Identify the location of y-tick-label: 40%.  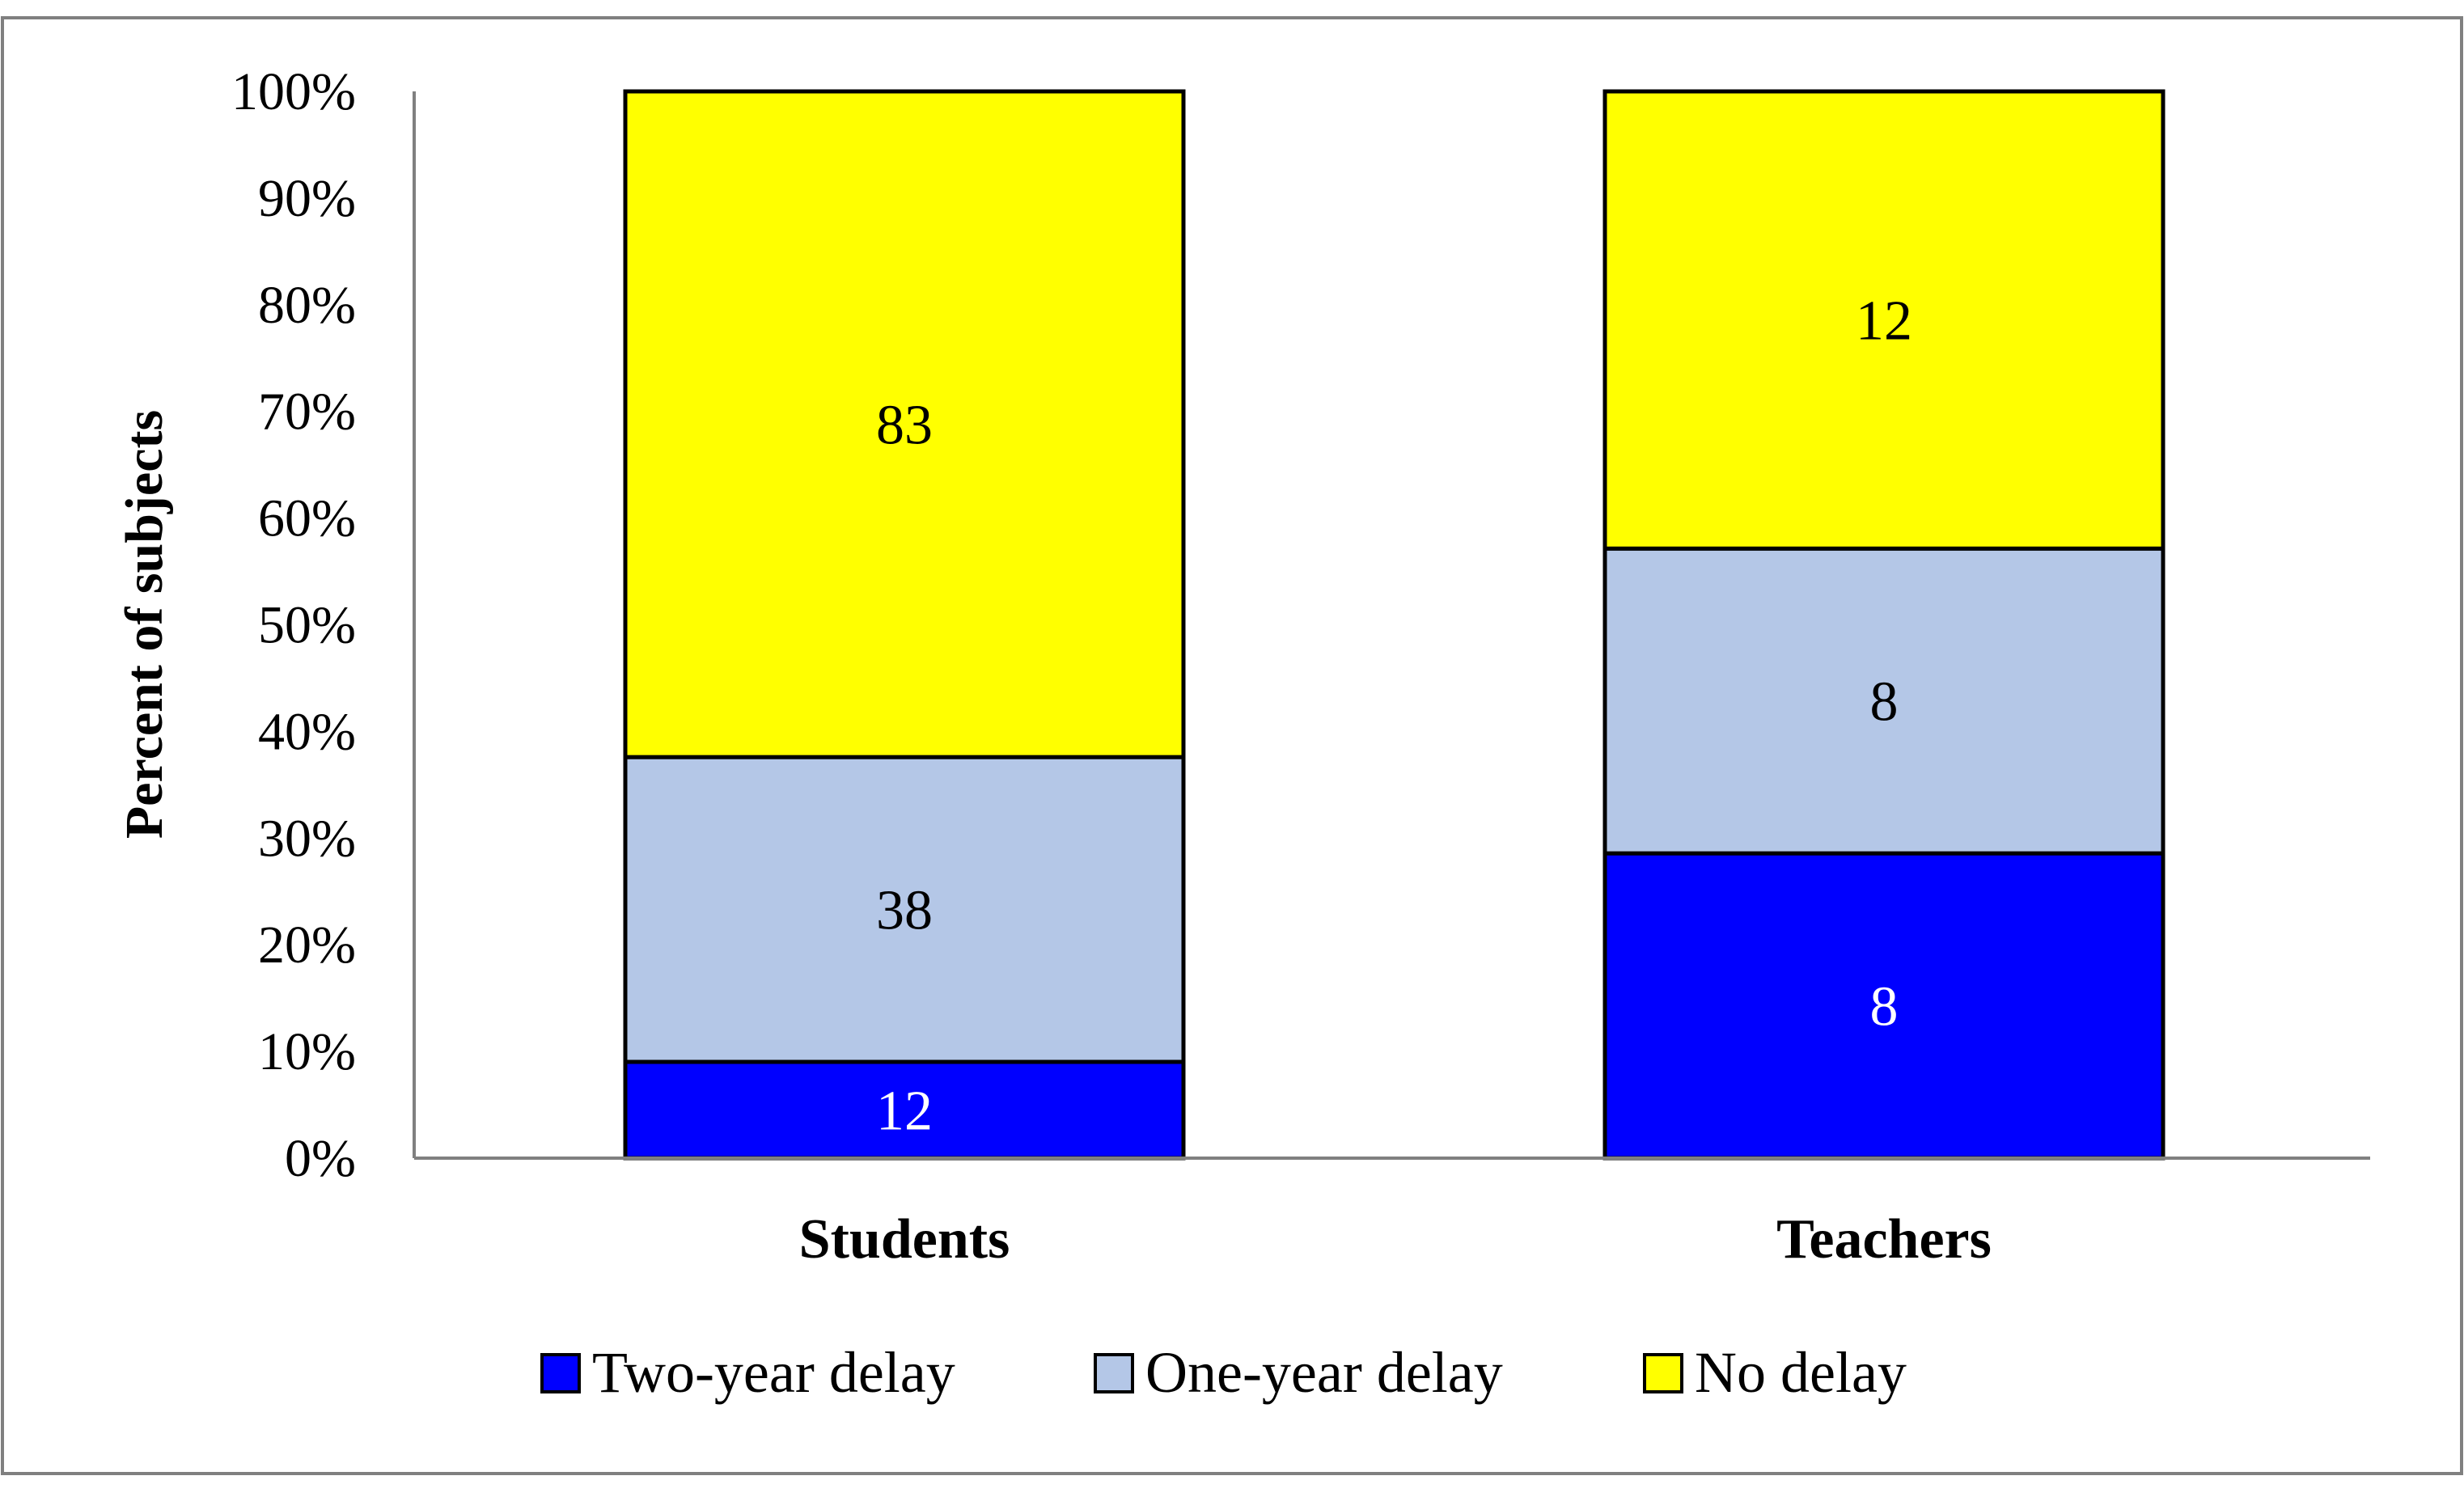
(307, 731).